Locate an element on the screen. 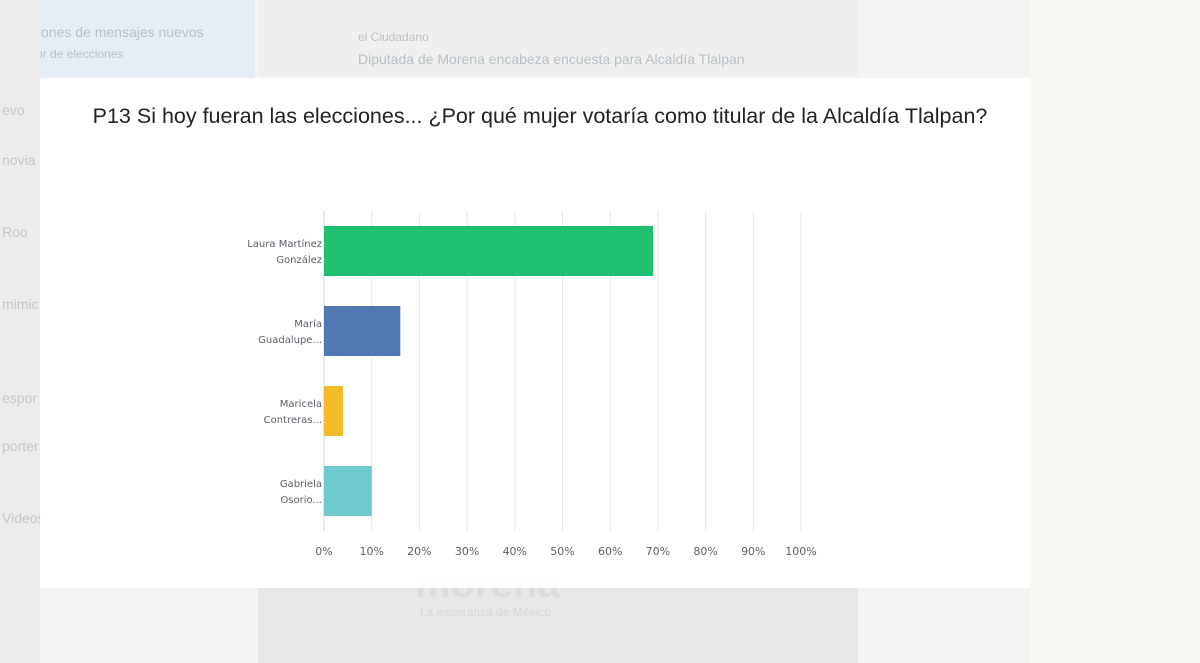 Image resolution: width=1200 pixels, height=663 pixels. category-label: Maricela is located at coordinates (301, 404).